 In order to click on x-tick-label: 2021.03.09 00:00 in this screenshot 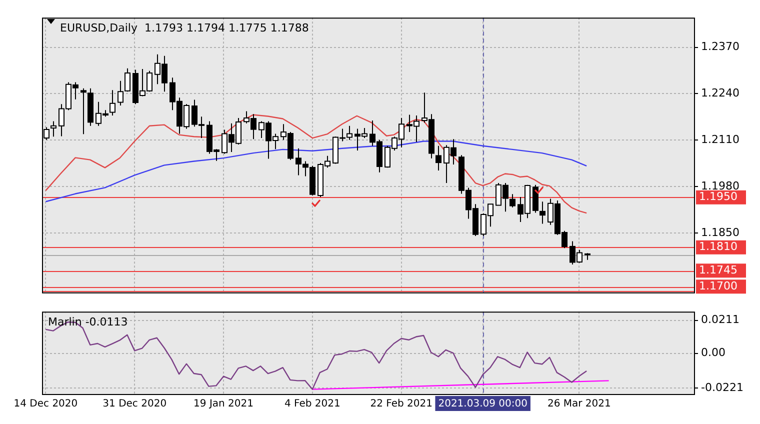, I will do `click(483, 404)`.